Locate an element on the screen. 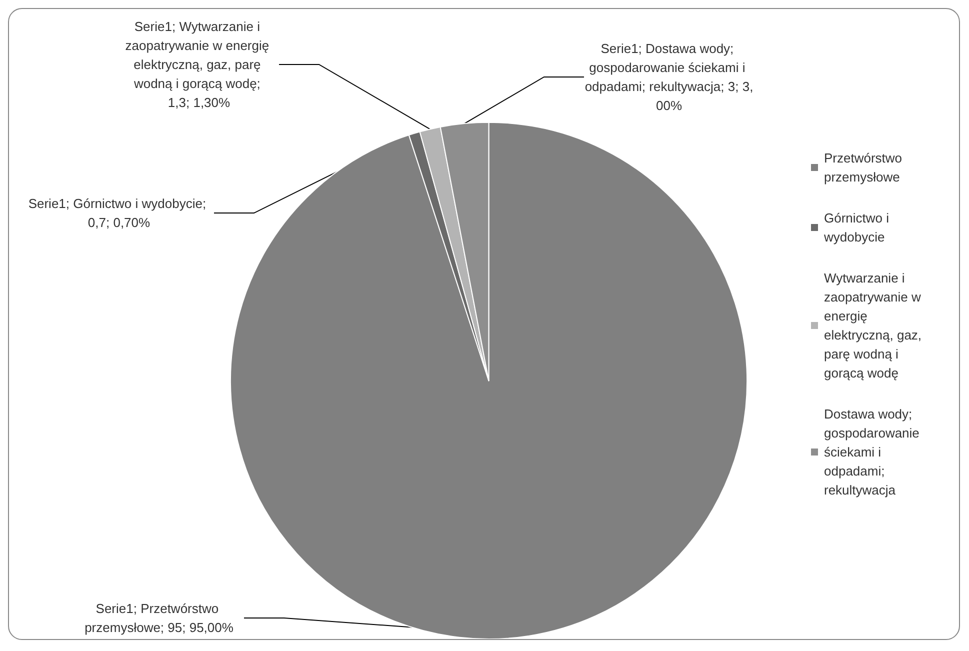 This screenshot has height=651, width=969. data-label: Serie1; Dostawa wody; gospodarowanie ściekami i odpadami; rekultywacja; 3; 3,00% is located at coordinates (669, 77).